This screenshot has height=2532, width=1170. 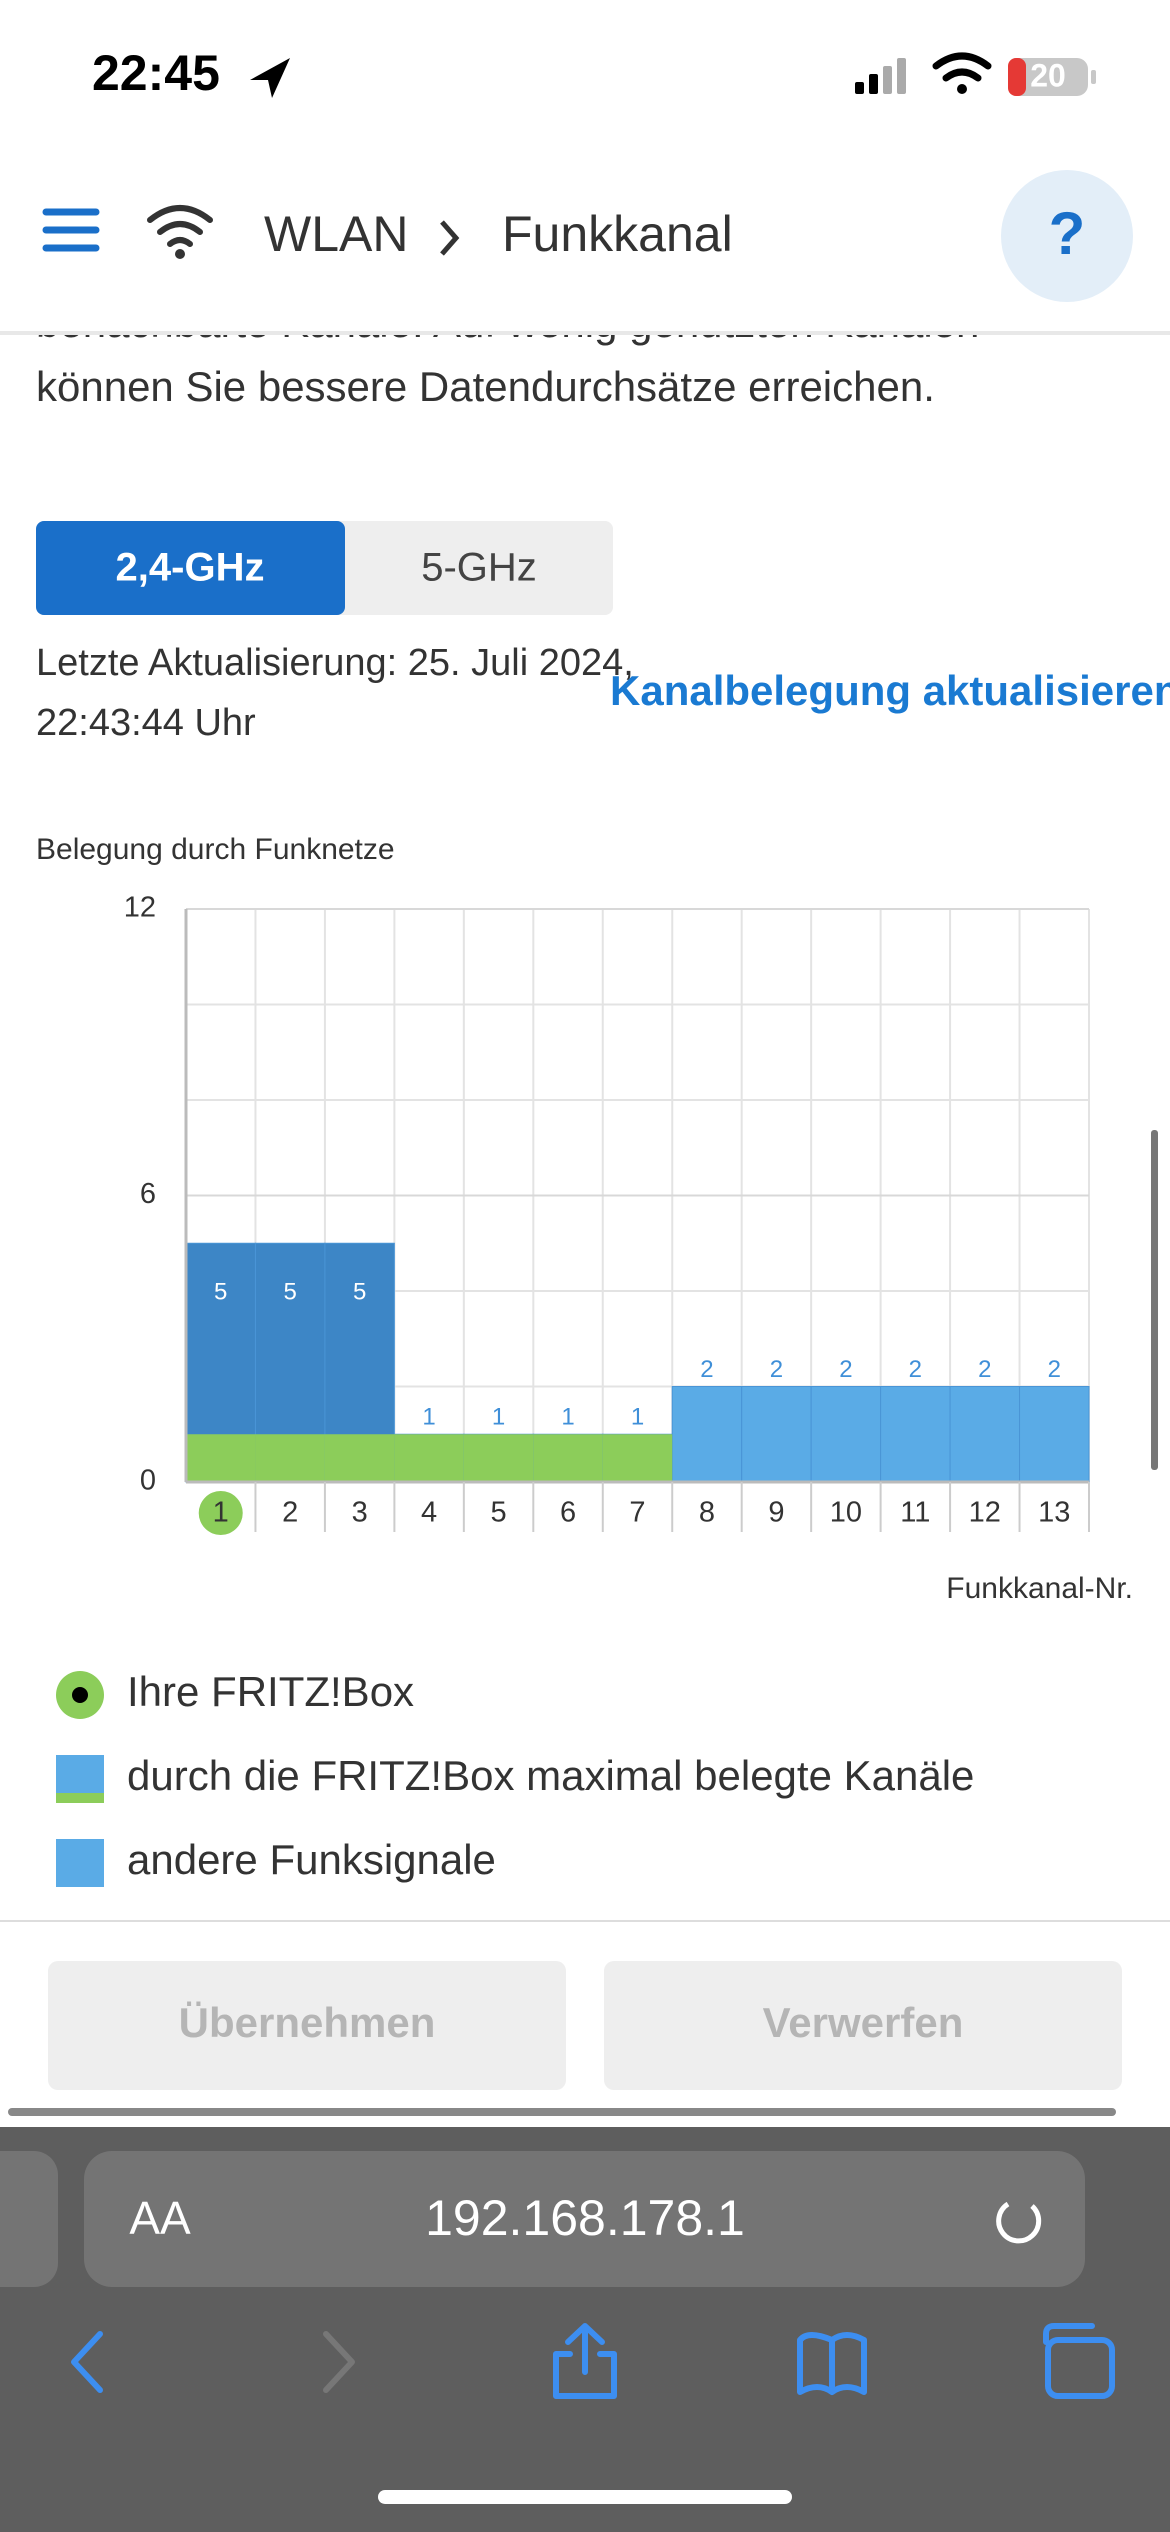 I want to click on button-label: Übernehmen, so click(x=307, y=2022).